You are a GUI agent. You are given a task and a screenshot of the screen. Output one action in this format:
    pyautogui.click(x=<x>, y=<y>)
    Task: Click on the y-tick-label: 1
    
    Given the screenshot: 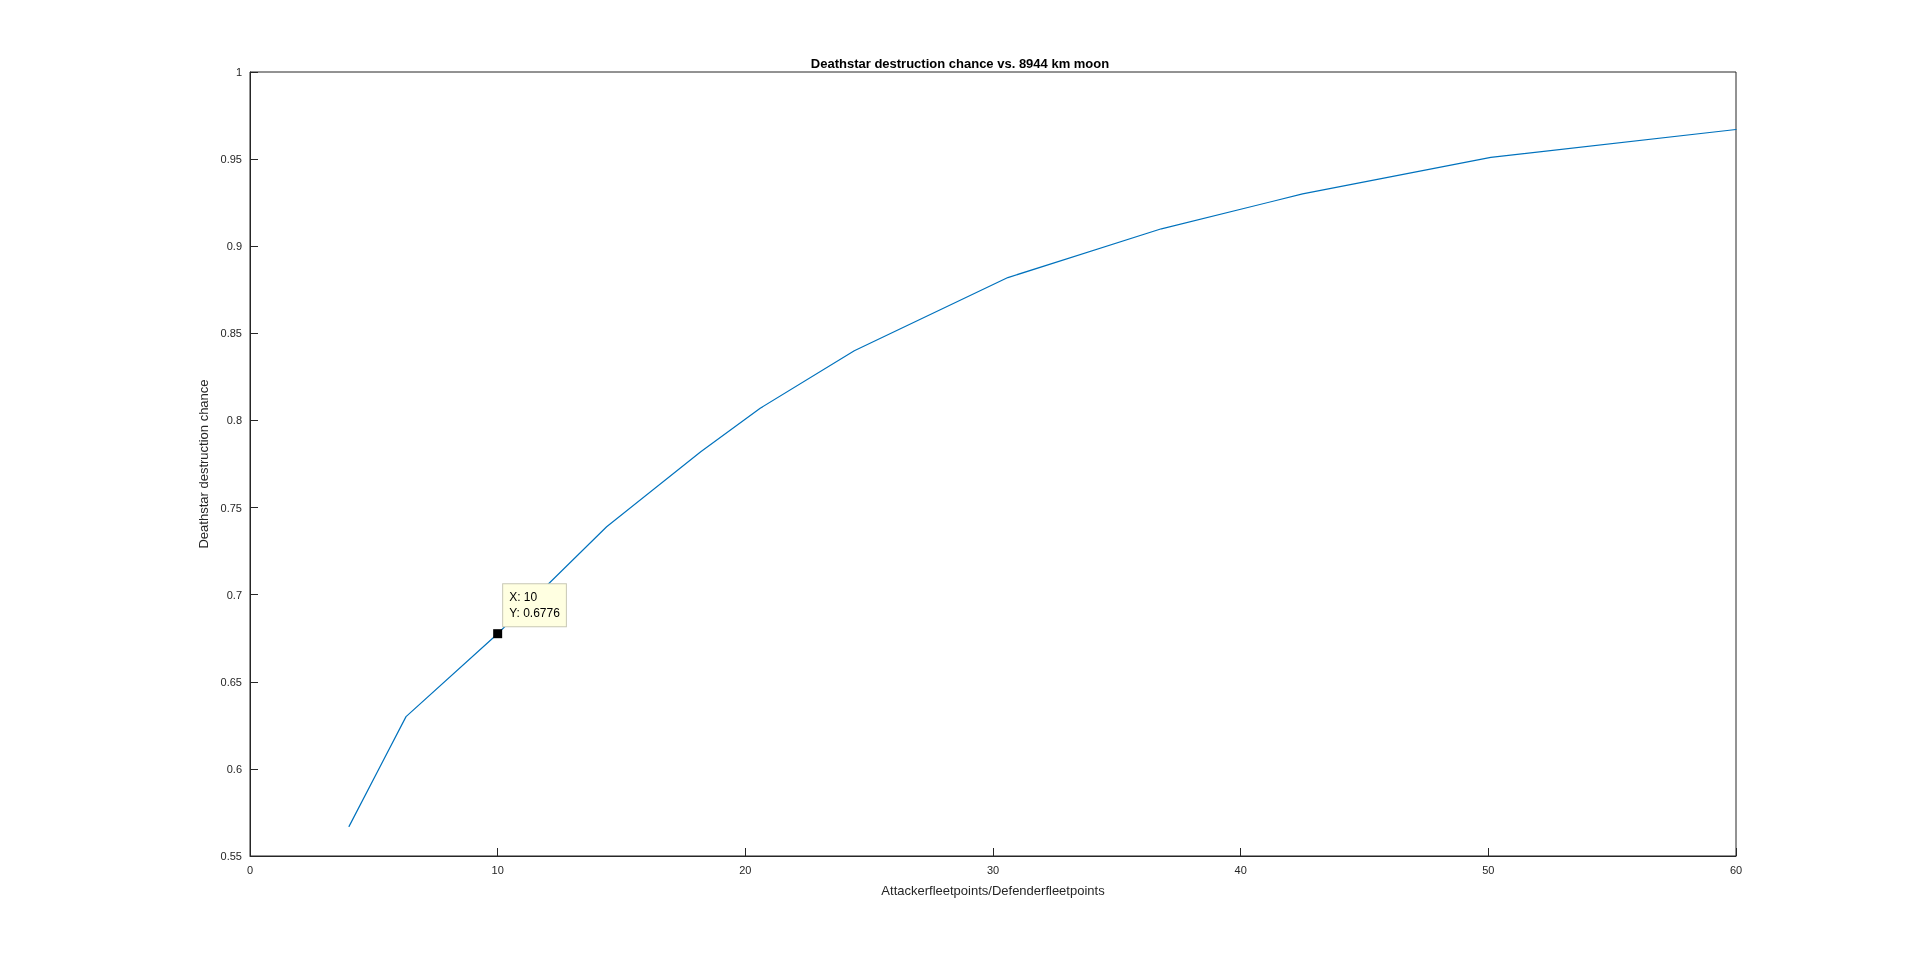 What is the action you would take?
    pyautogui.click(x=238, y=72)
    